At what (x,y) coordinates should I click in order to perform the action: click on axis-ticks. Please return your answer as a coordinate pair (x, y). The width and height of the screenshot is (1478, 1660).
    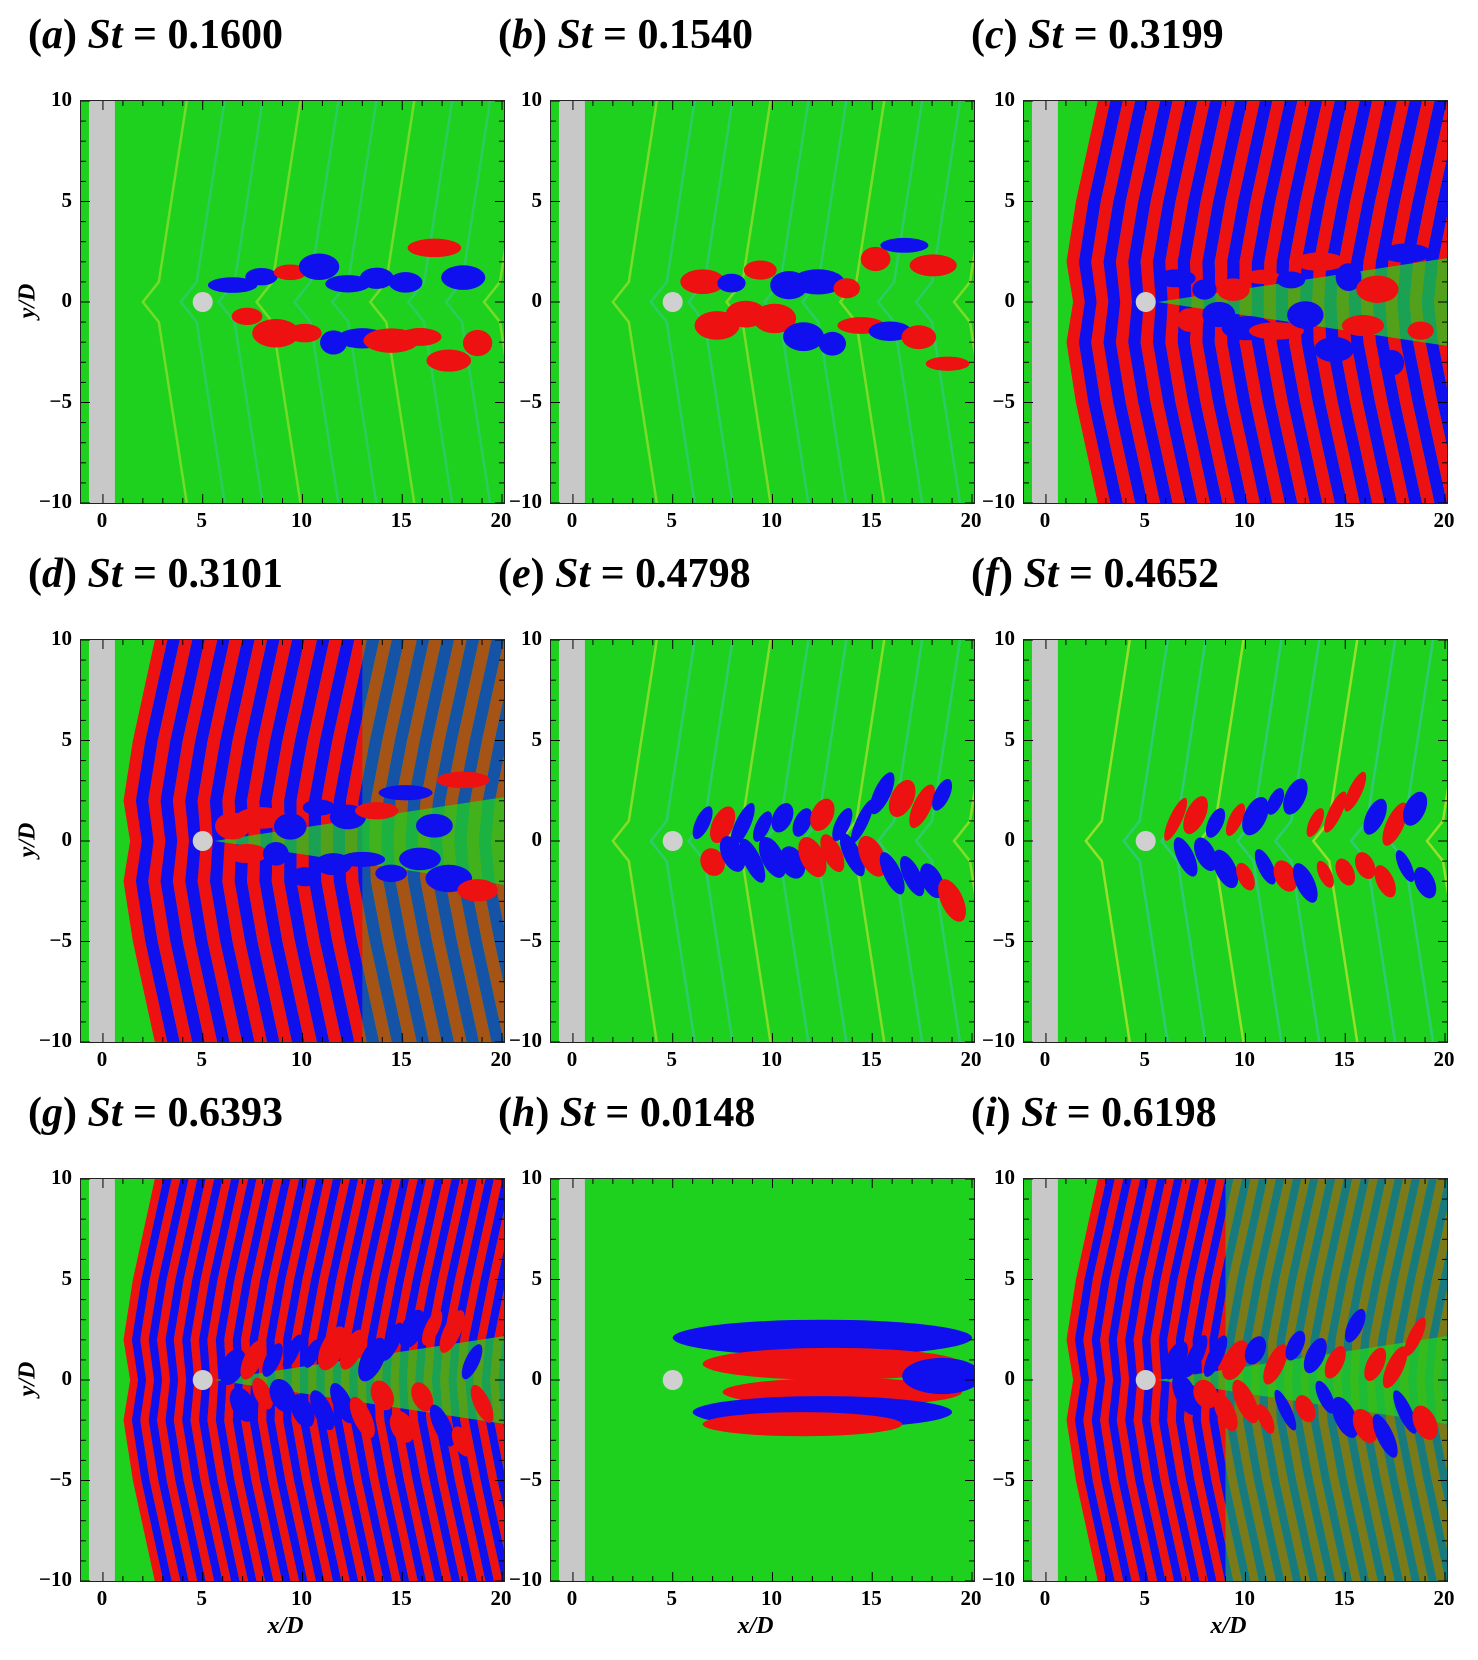
    Looking at the image, I should click on (762, 302).